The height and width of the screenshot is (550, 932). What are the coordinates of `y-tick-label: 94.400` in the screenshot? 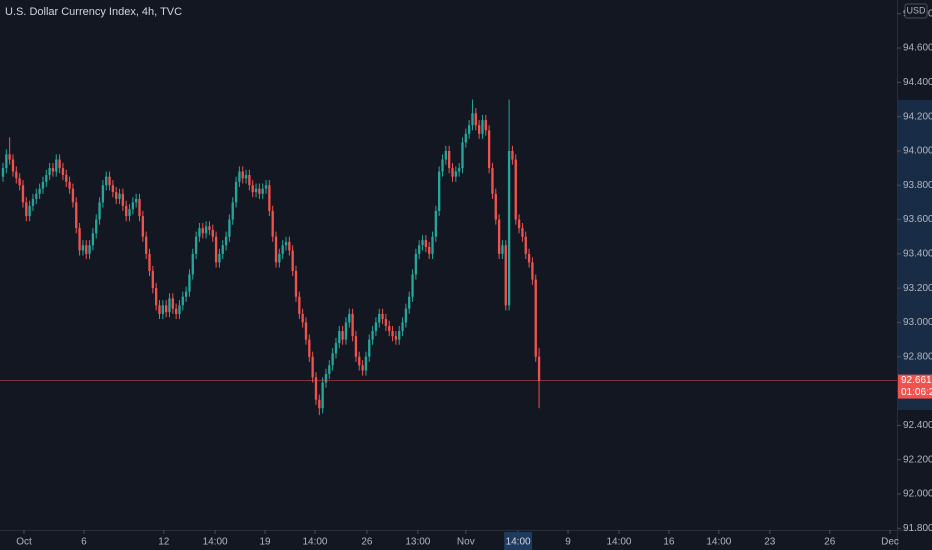 It's located at (917, 82).